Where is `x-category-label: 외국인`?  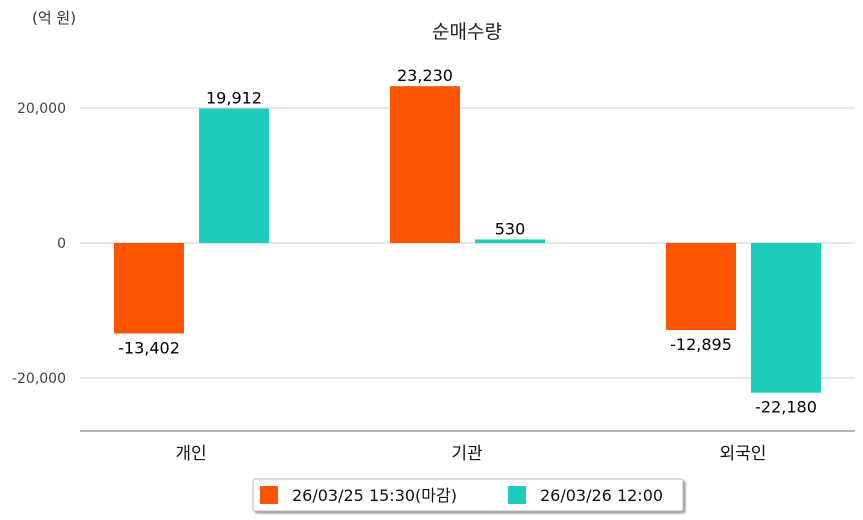
x-category-label: 외국인 is located at coordinates (743, 454).